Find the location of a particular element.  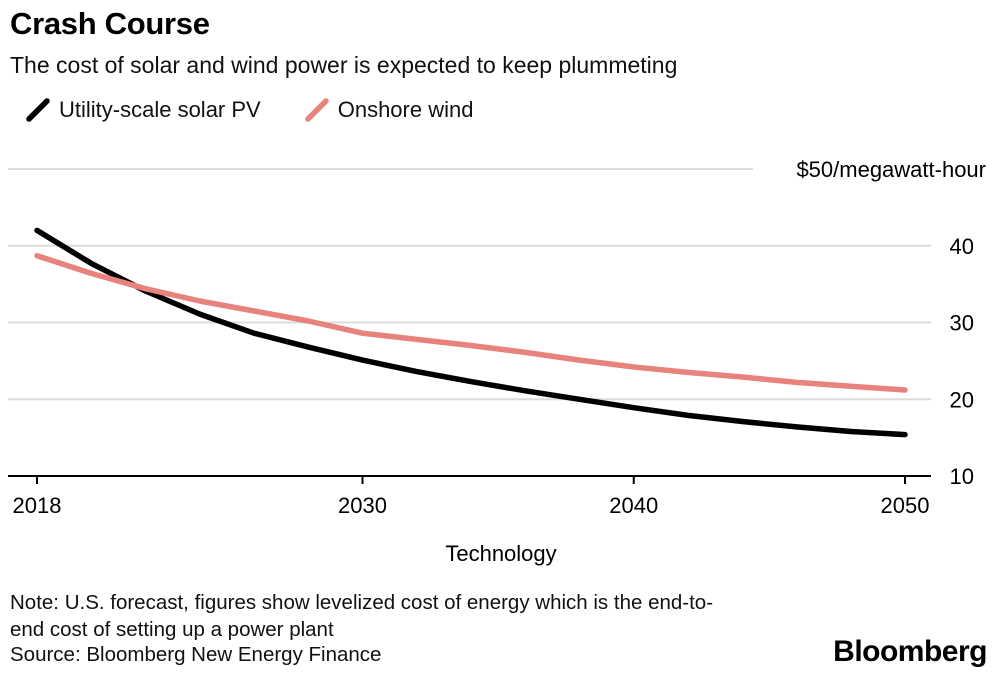

y-tick-label-10: 10 is located at coordinates (962, 476).